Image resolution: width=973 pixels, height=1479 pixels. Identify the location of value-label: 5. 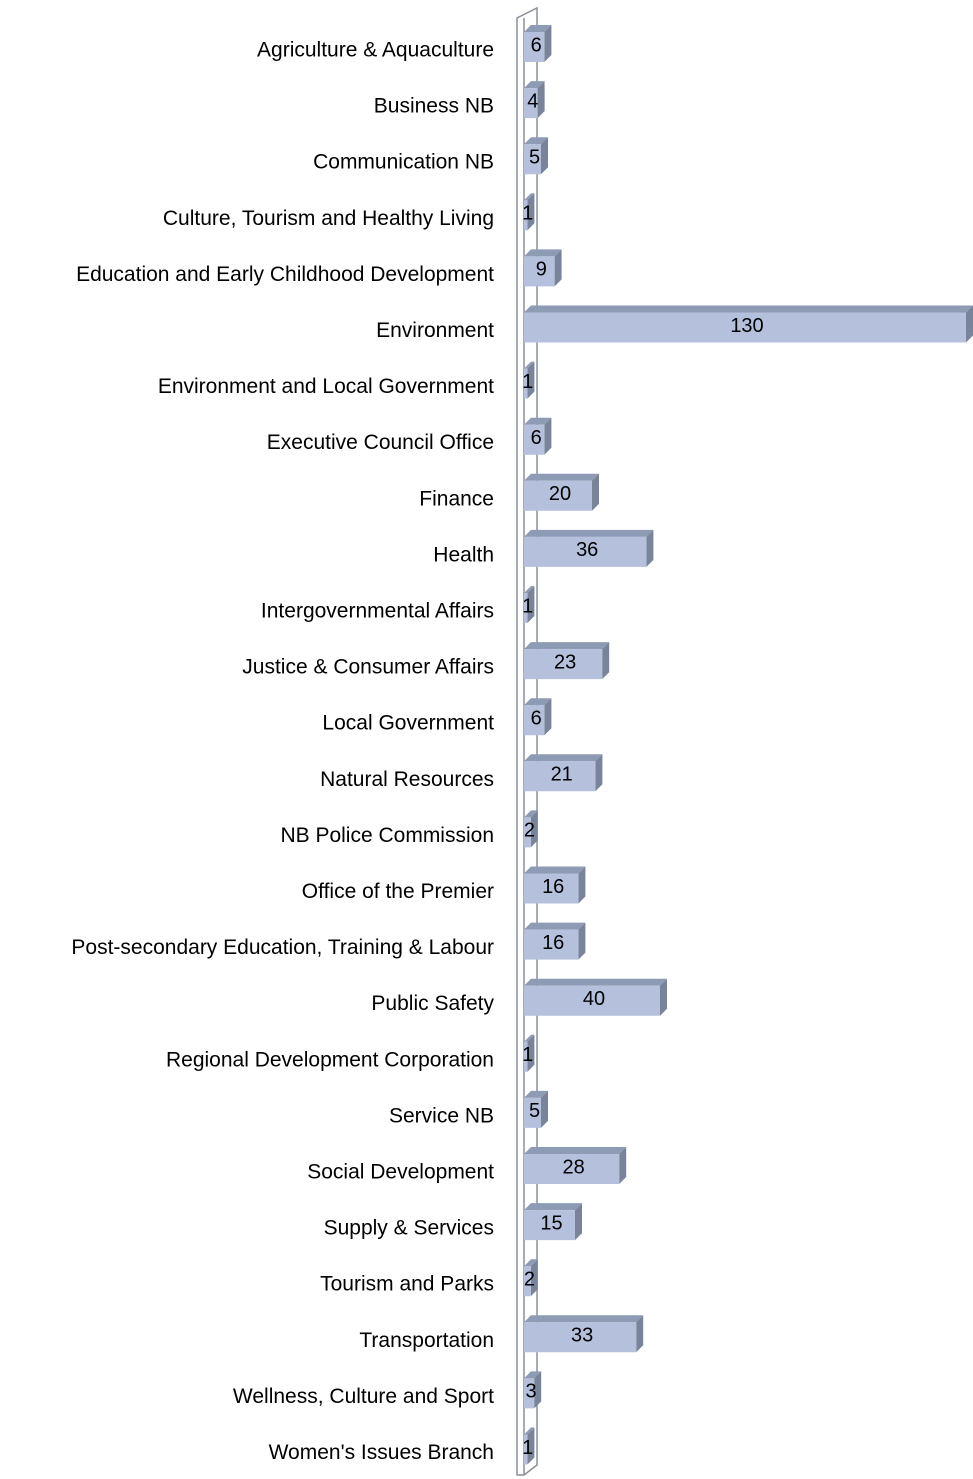
(534, 157).